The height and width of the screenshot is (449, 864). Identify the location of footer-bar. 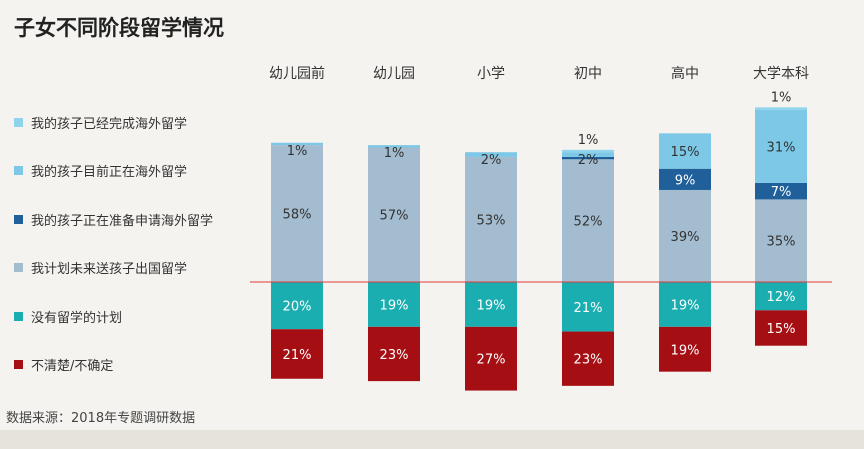
(432, 439).